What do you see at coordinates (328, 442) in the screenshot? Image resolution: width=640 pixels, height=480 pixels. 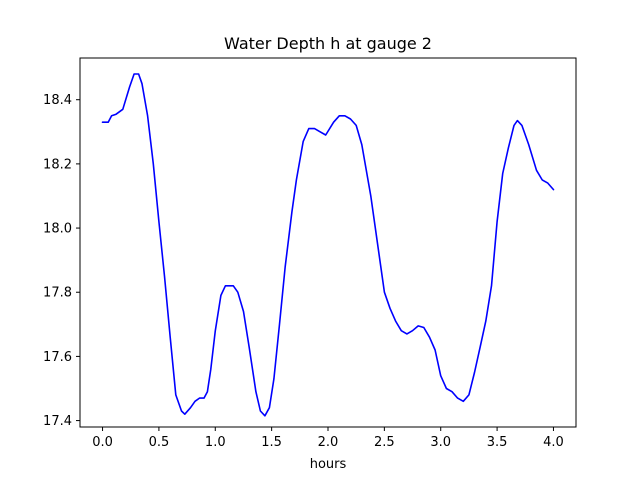 I see `x-tick-label: 2.0` at bounding box center [328, 442].